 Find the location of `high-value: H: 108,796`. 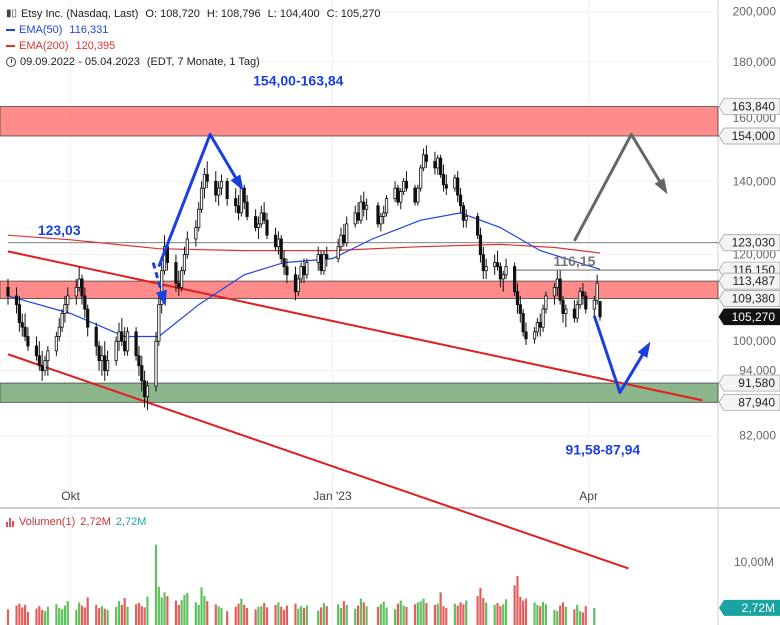

high-value: H: 108,796 is located at coordinates (233, 14).